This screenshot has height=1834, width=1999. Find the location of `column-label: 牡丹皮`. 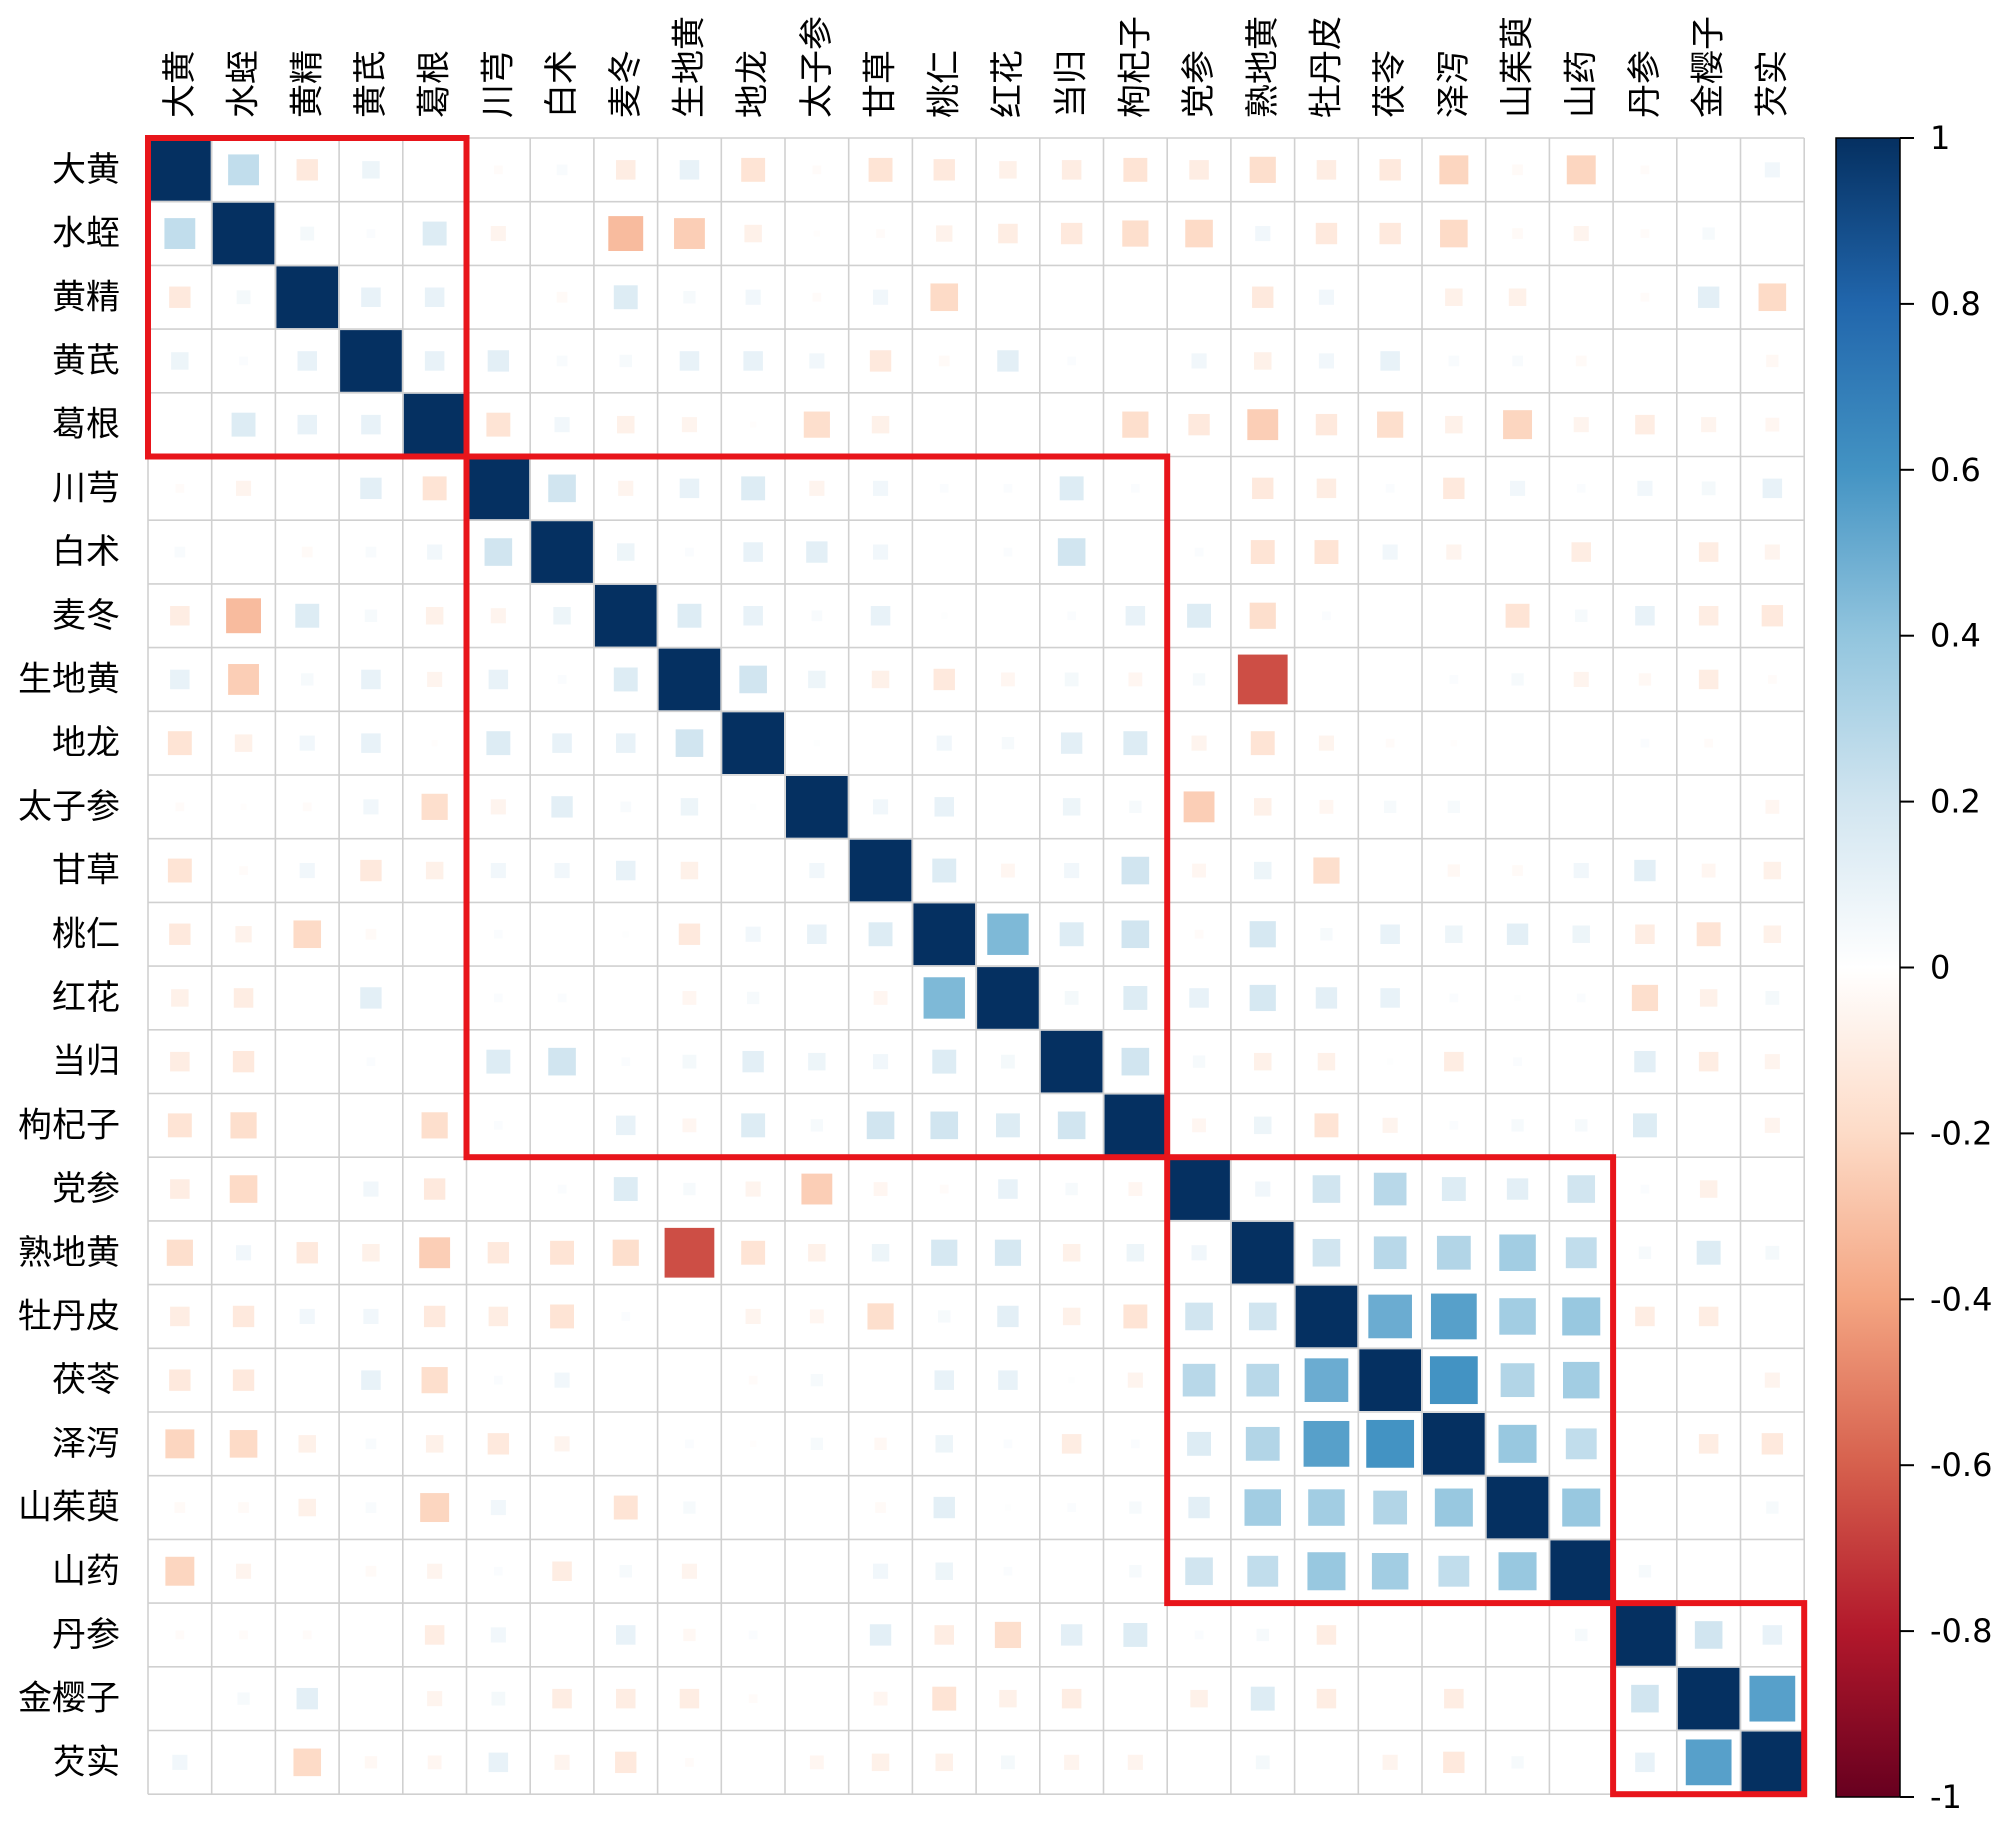

column-label: 牡丹皮 is located at coordinates (1327, 67).